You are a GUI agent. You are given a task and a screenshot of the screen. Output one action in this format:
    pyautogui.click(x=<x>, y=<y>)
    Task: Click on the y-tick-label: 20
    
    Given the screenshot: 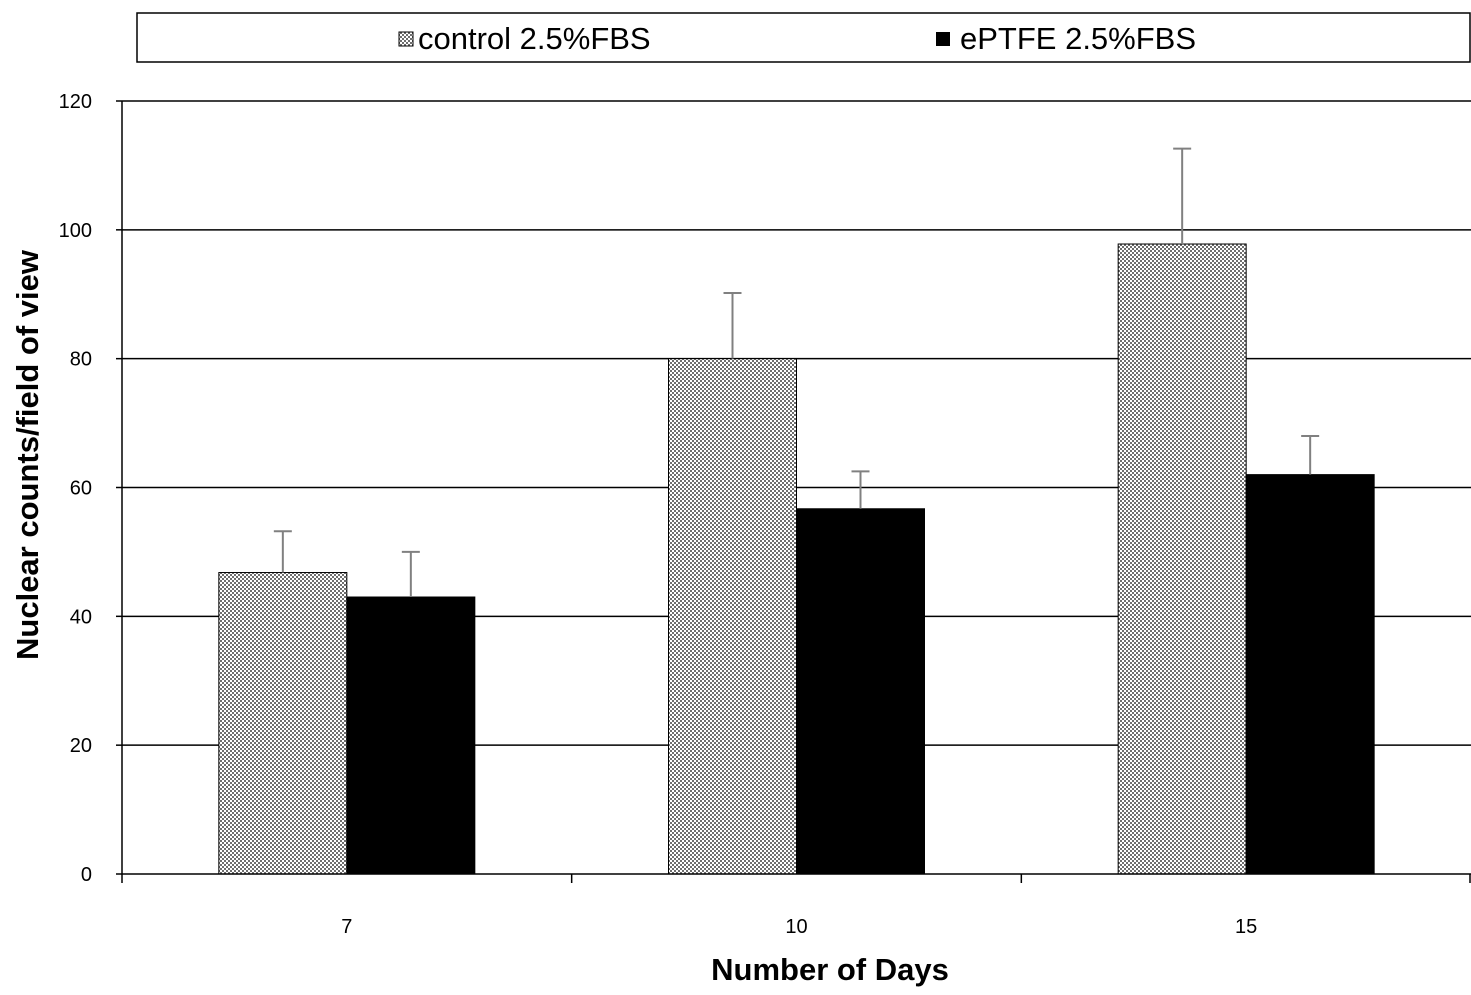 What is the action you would take?
    pyautogui.click(x=81, y=746)
    